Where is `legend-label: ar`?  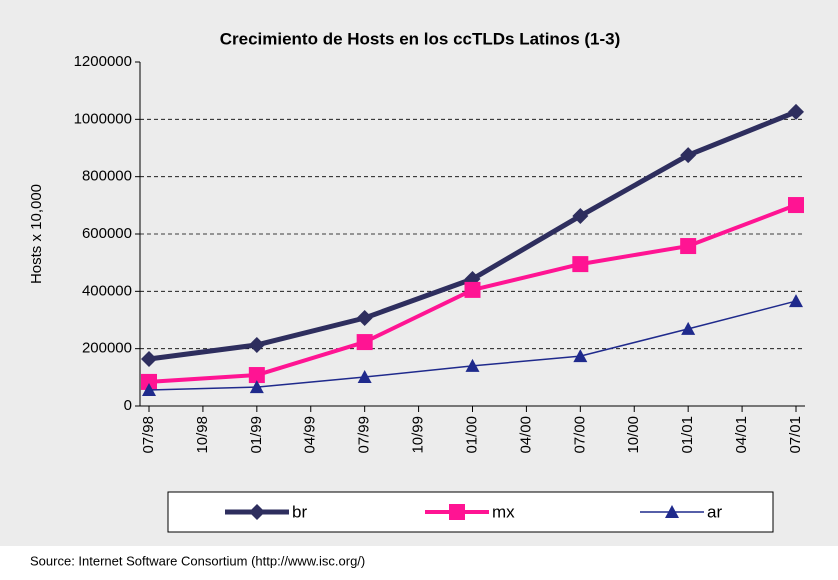
legend-label: ar is located at coordinates (714, 511).